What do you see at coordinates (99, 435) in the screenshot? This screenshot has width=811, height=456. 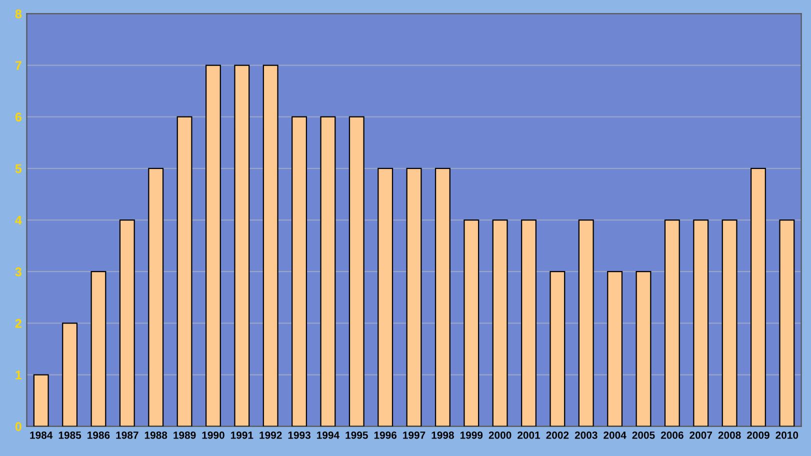 I see `x-tick-label: 1986` at bounding box center [99, 435].